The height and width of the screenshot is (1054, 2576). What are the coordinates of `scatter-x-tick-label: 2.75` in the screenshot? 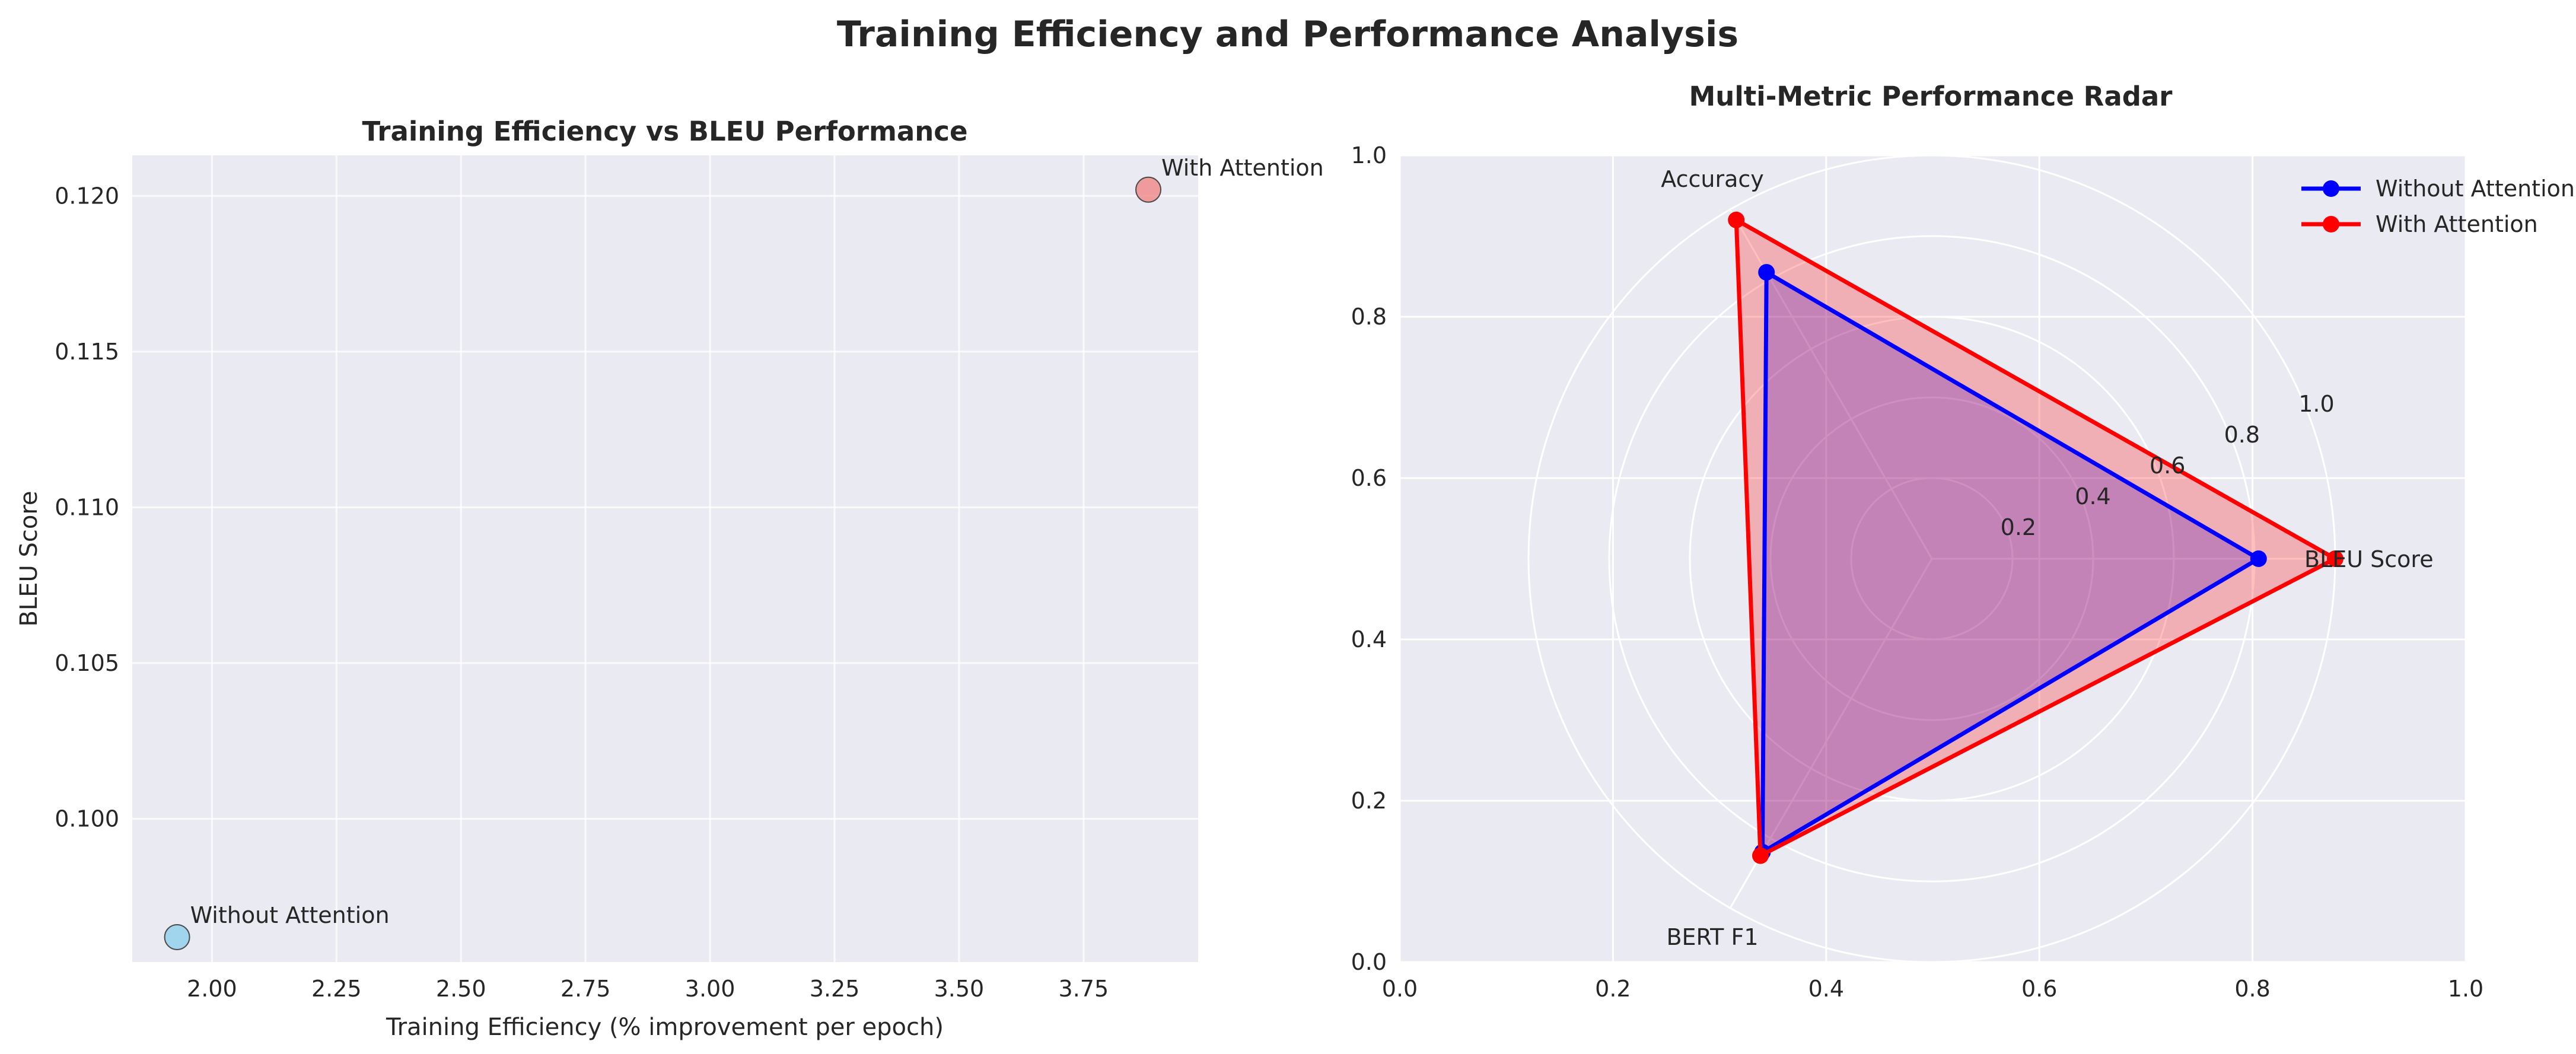 It's located at (586, 989).